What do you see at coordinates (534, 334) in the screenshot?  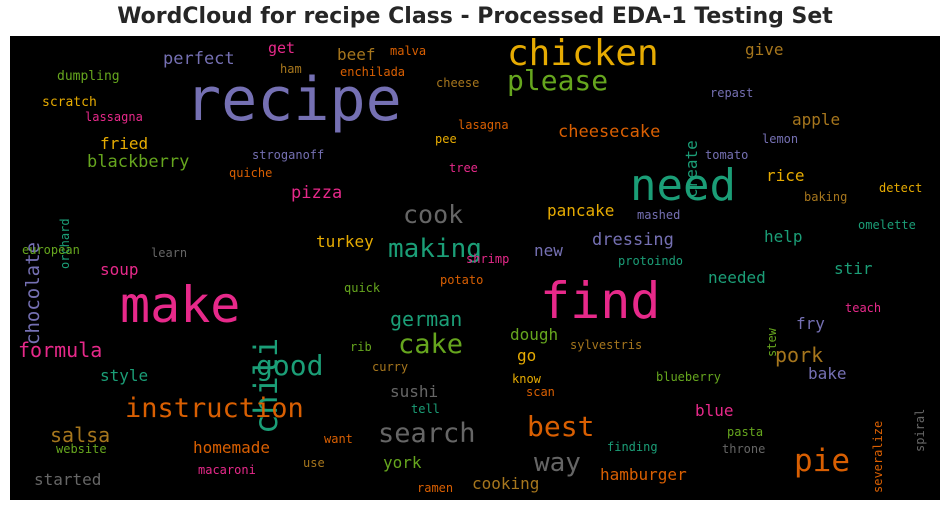 I see `word-dough: dough` at bounding box center [534, 334].